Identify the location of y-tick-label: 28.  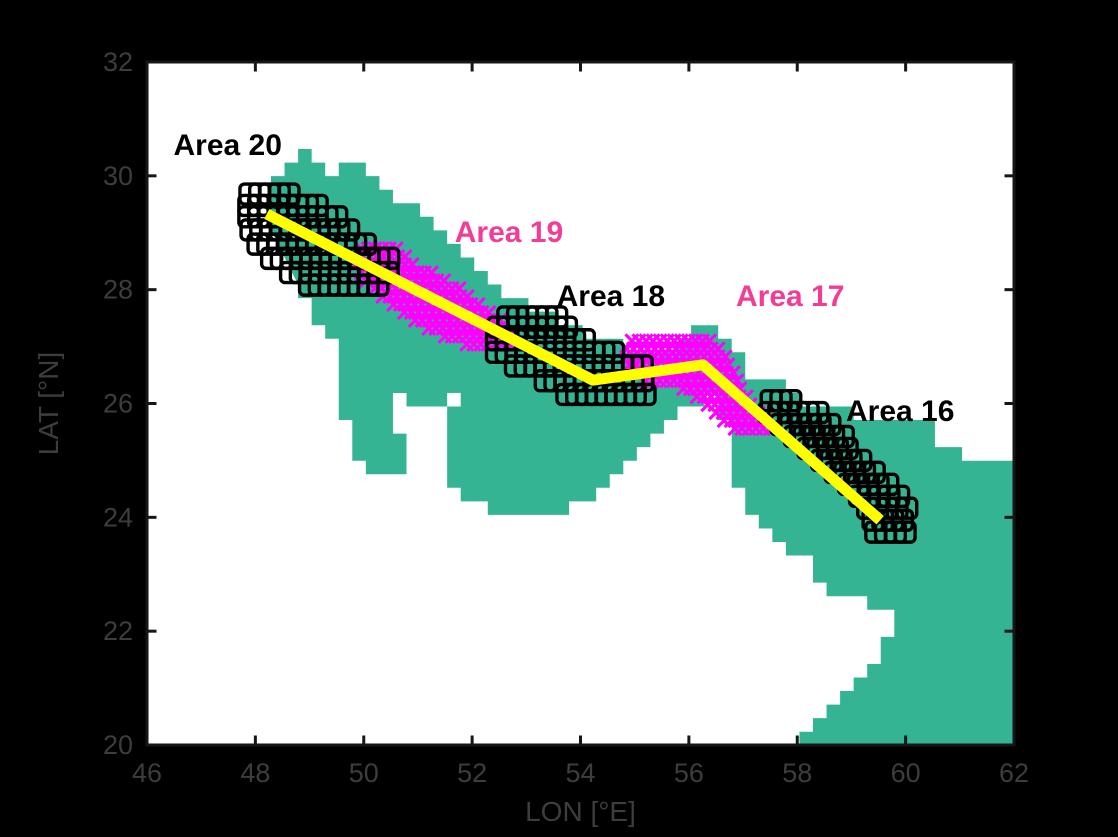
(118, 290).